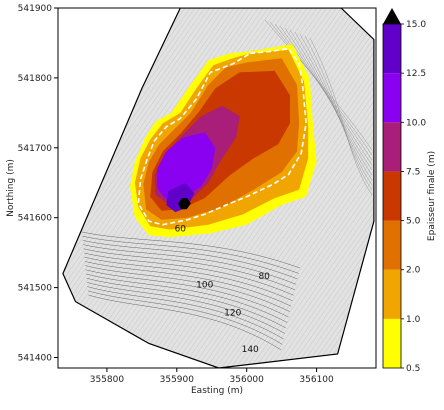 This screenshot has width=444, height=410. Describe the element at coordinates (416, 25) in the screenshot. I see `colorbar-tick-label: 15.0` at that location.